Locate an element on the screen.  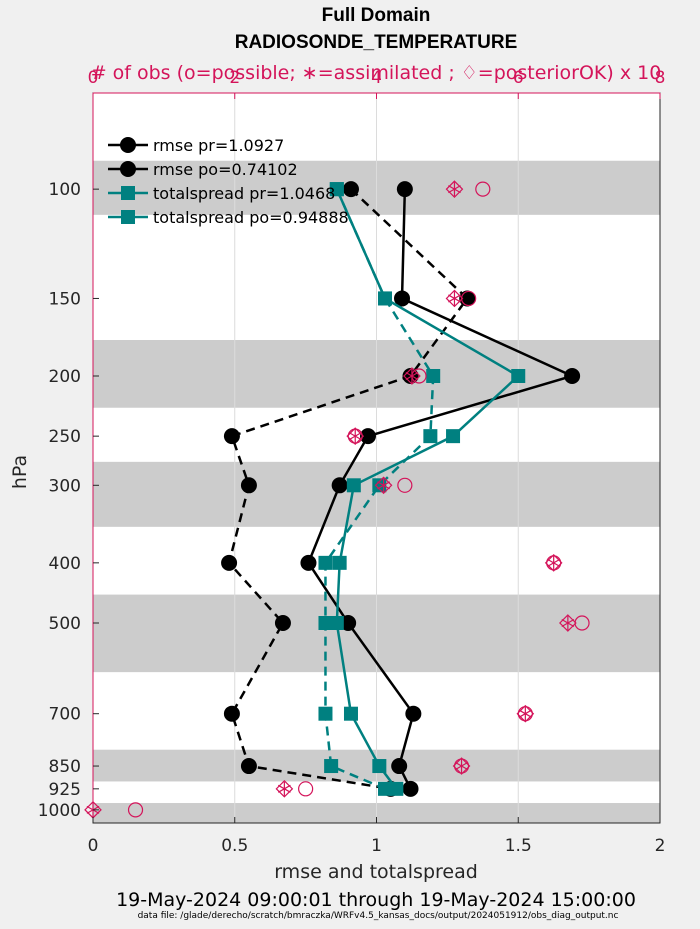
series-line is located at coordinates (379, 489).